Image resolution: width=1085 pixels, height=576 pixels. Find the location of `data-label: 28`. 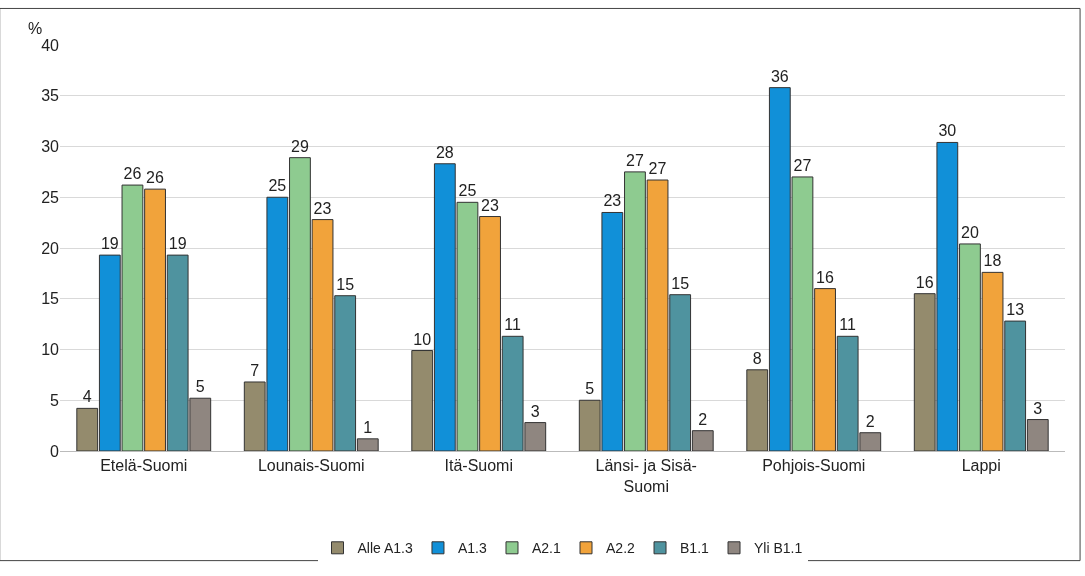

data-label: 28 is located at coordinates (444, 152).